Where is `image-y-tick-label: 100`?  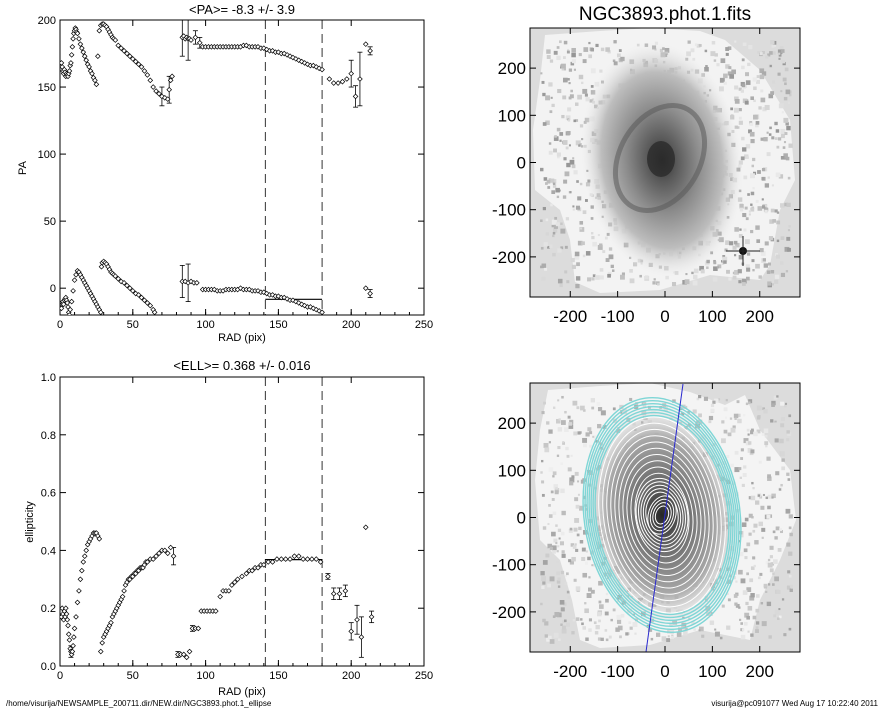
image-y-tick-label: 100 is located at coordinates (512, 470).